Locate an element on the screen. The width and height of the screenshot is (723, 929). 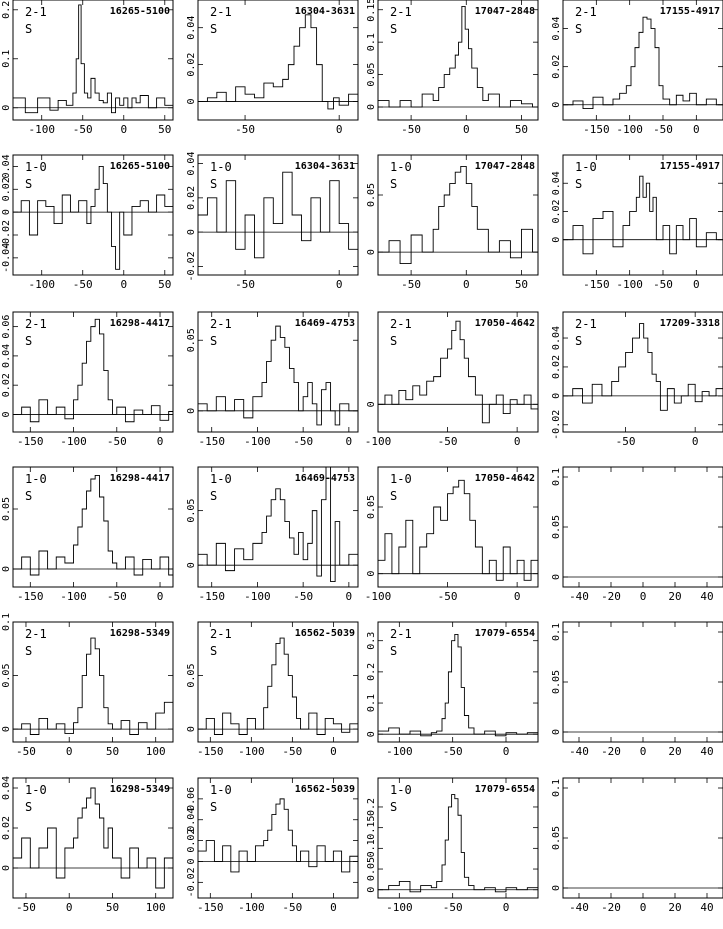
y-tick-label: 0.15 is located at coordinates (371, 828).